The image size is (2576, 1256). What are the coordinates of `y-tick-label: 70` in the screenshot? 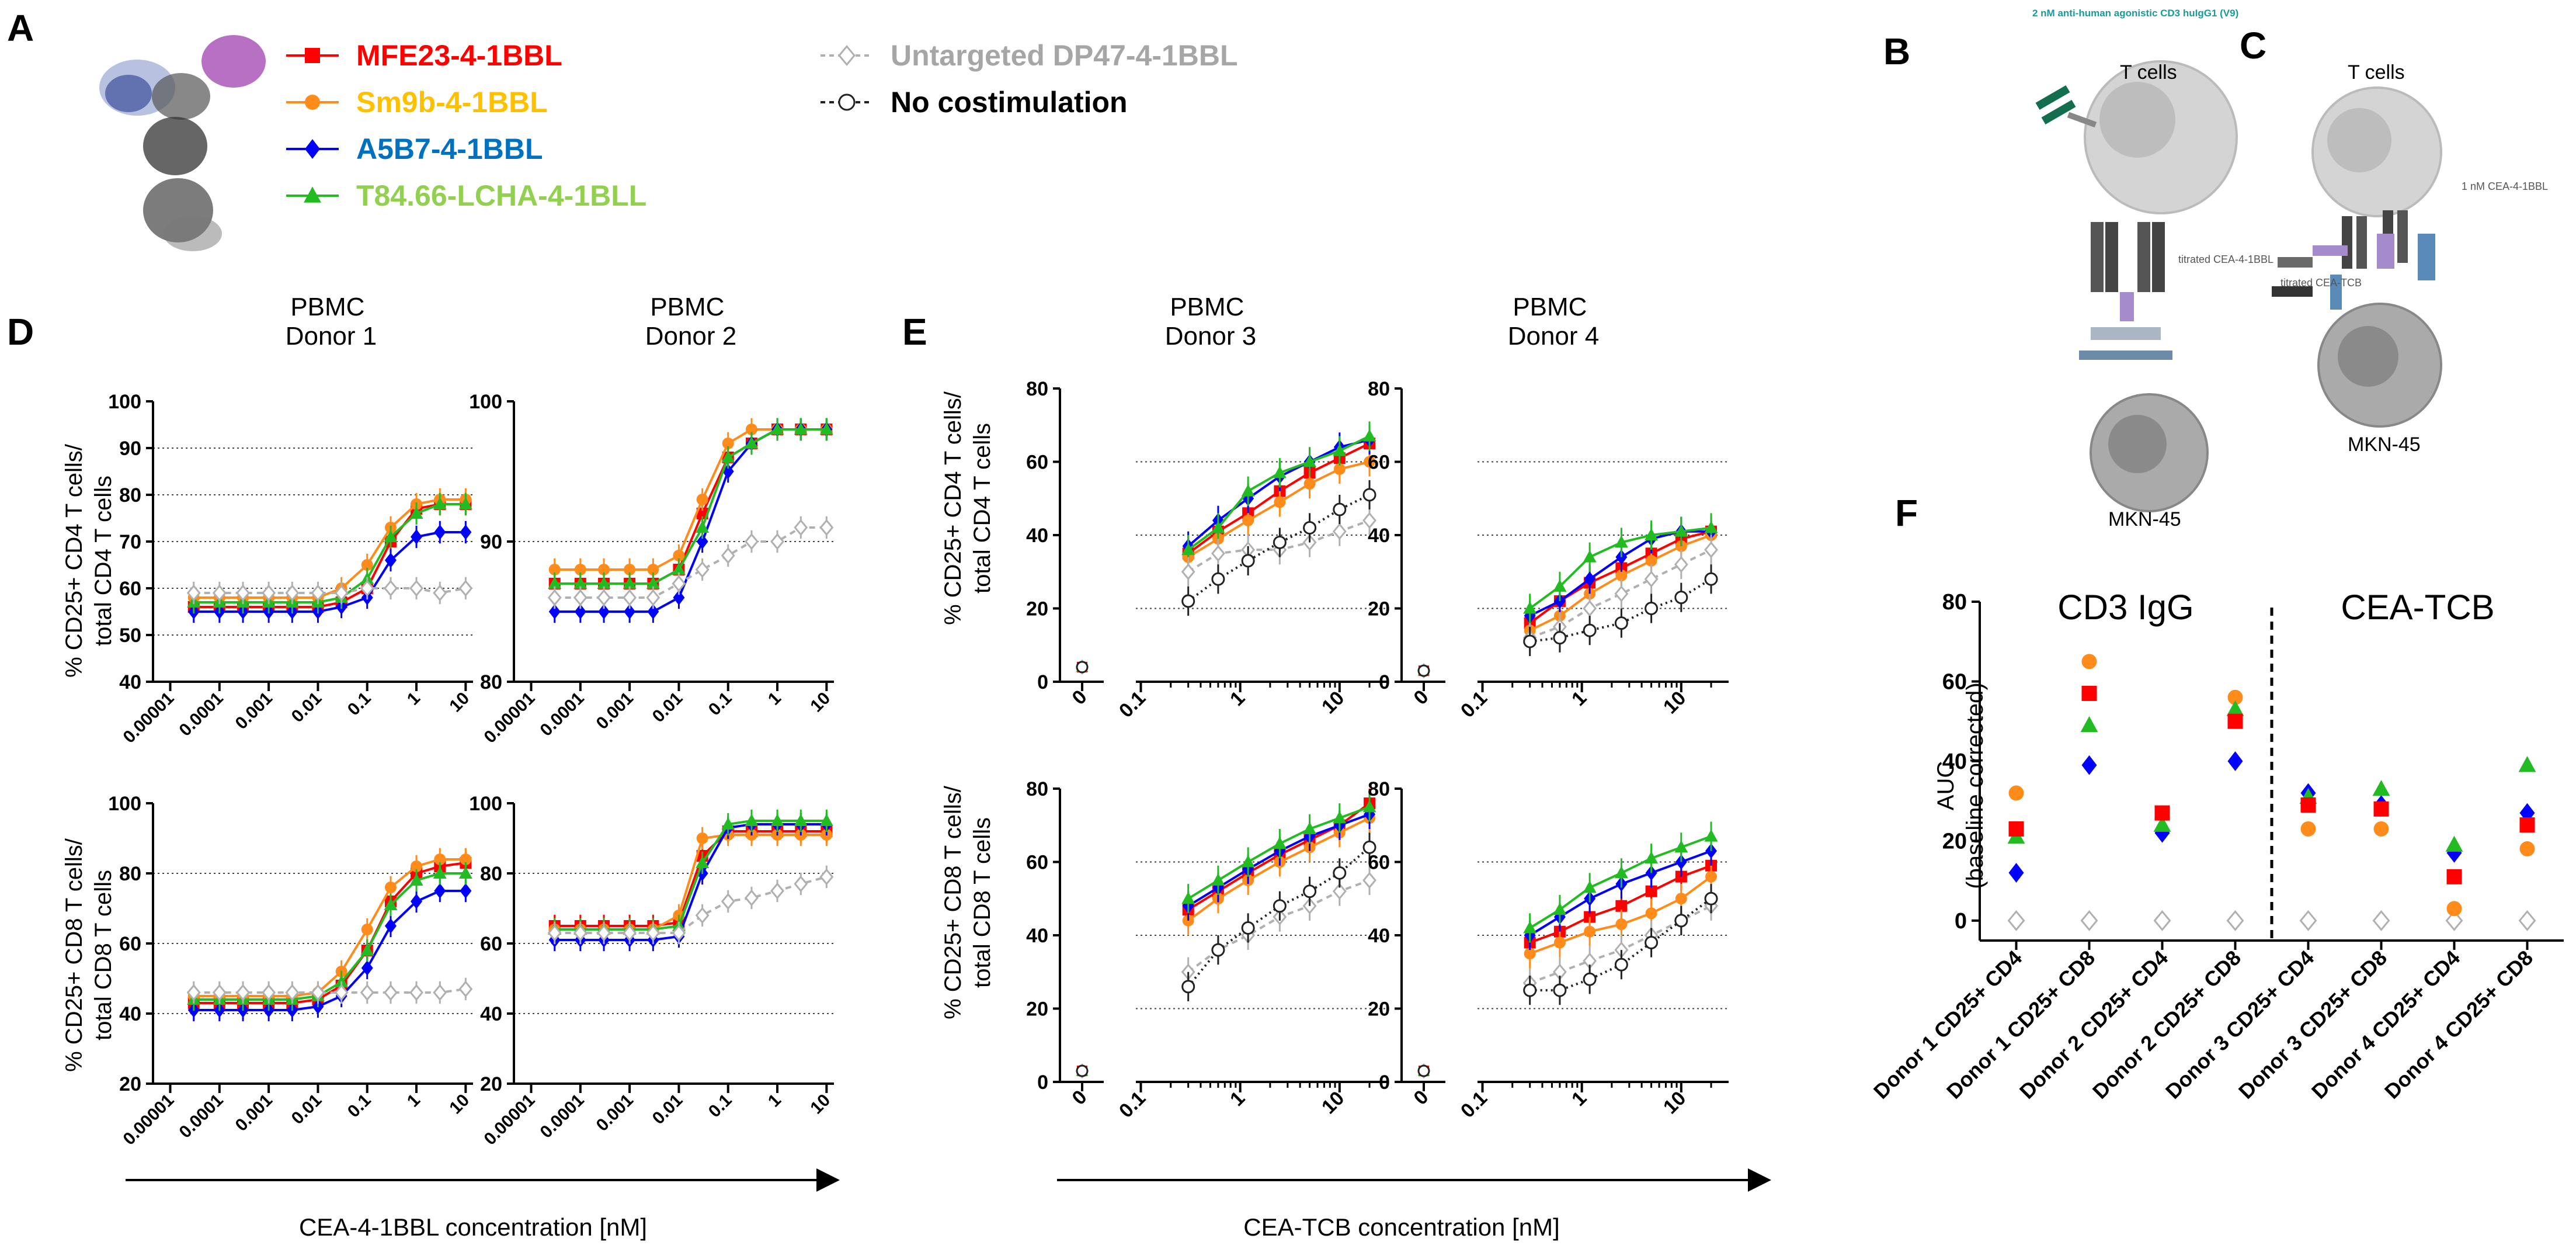 It's located at (130, 542).